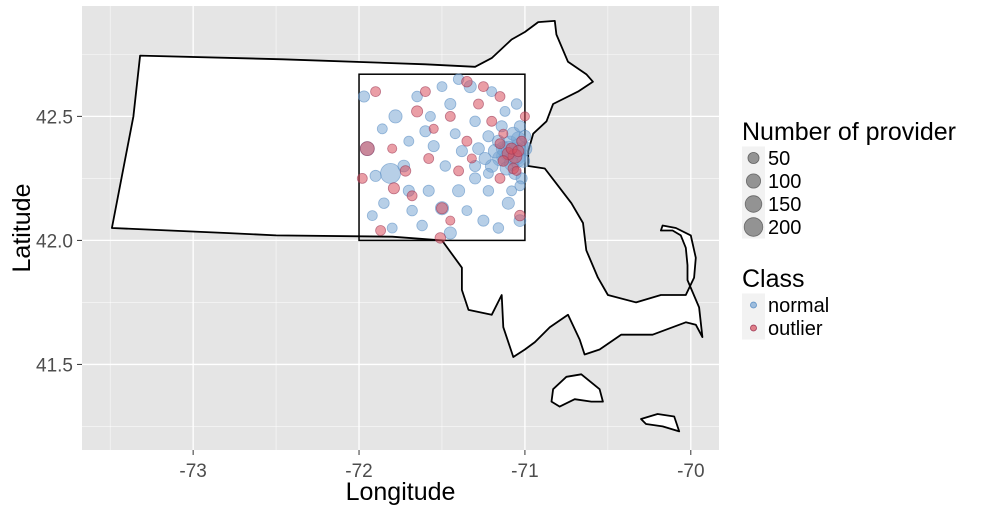  Describe the element at coordinates (779, 159) in the screenshot. I see `size-legend-label: 50` at that location.